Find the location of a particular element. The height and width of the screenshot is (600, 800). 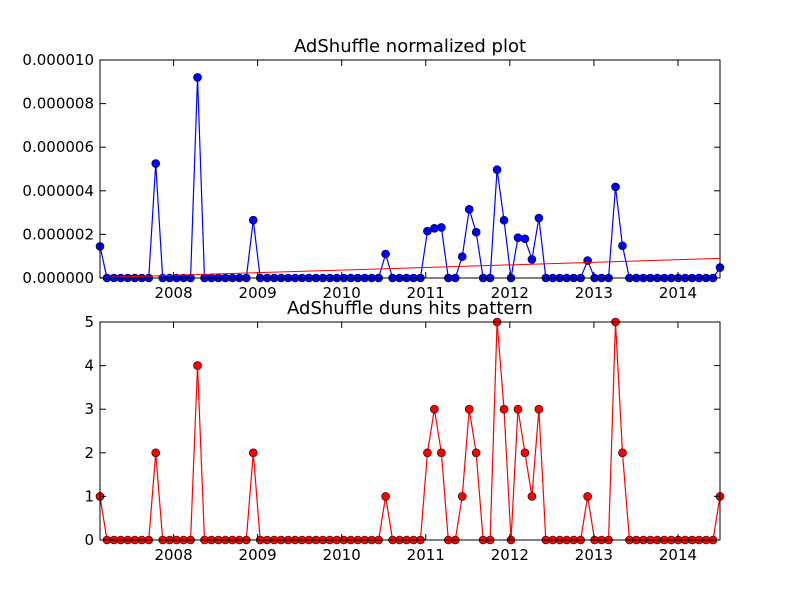

normalized-plot-y-tick-label: 0.000010 is located at coordinates (58, 60).